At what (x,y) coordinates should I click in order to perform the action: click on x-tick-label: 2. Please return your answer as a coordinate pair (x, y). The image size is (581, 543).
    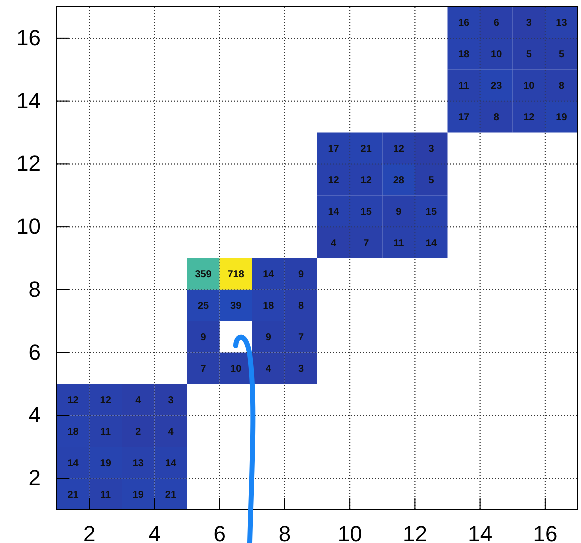
    Looking at the image, I should click on (89, 532).